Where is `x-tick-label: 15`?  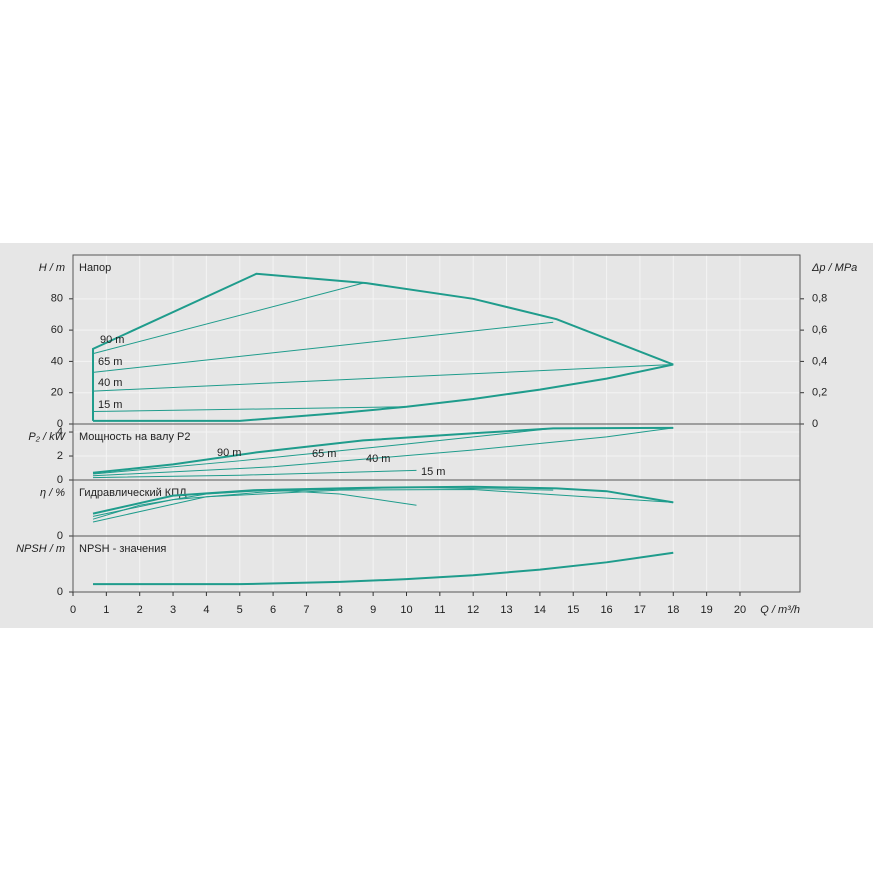
x-tick-label: 15 is located at coordinates (573, 610).